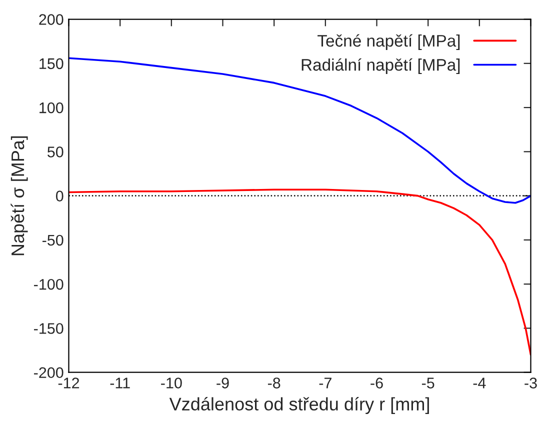  I want to click on y-tick-label: 150, so click(52, 64).